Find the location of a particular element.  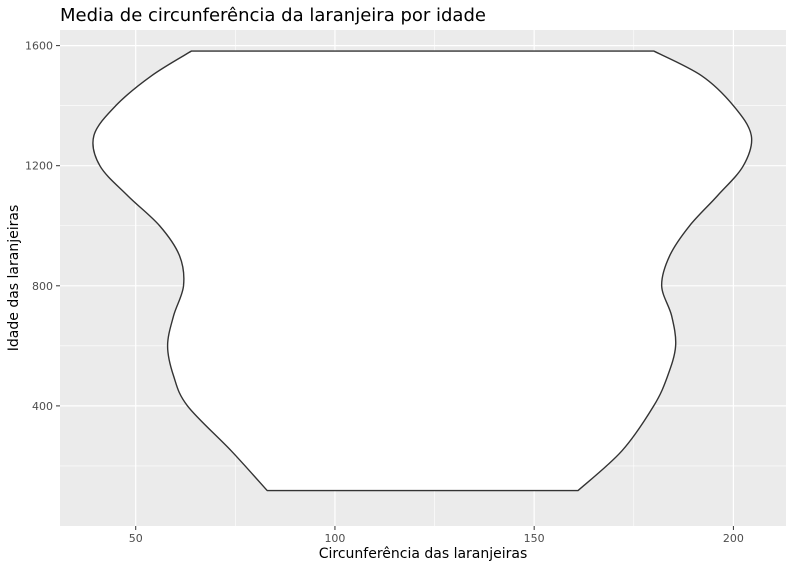

x-tick-label: 50 is located at coordinates (136, 538).